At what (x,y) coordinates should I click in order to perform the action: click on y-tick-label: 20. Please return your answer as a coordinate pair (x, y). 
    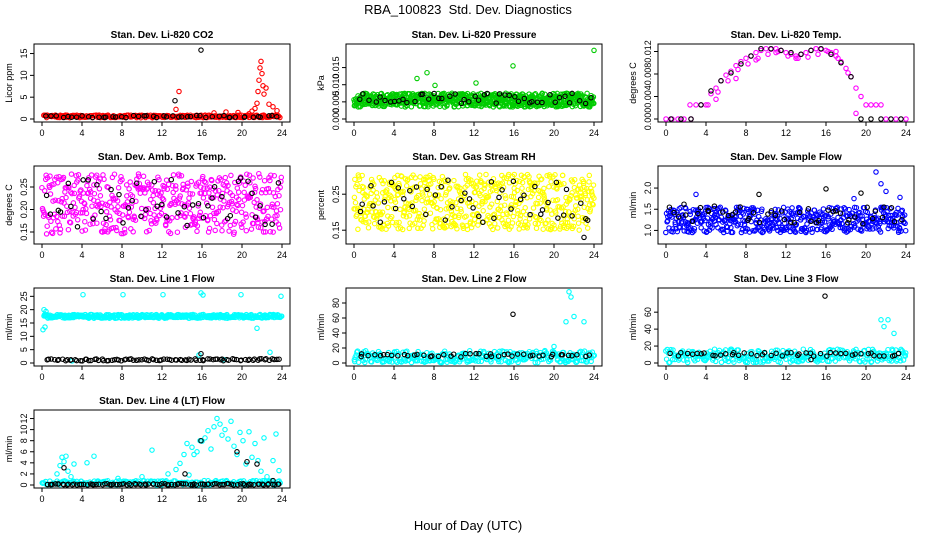
    Looking at the image, I should click on (24, 310).